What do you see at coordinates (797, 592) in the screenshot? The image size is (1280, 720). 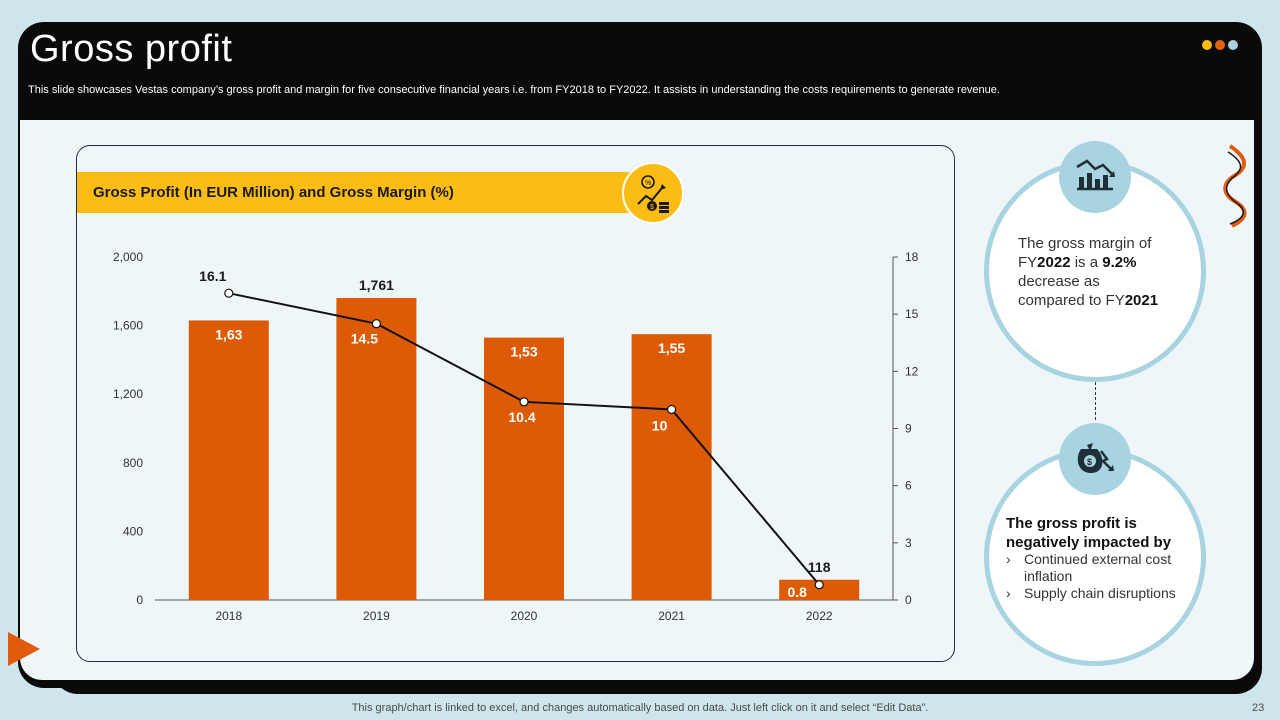 I see `margin-data-label: 0.8` at bounding box center [797, 592].